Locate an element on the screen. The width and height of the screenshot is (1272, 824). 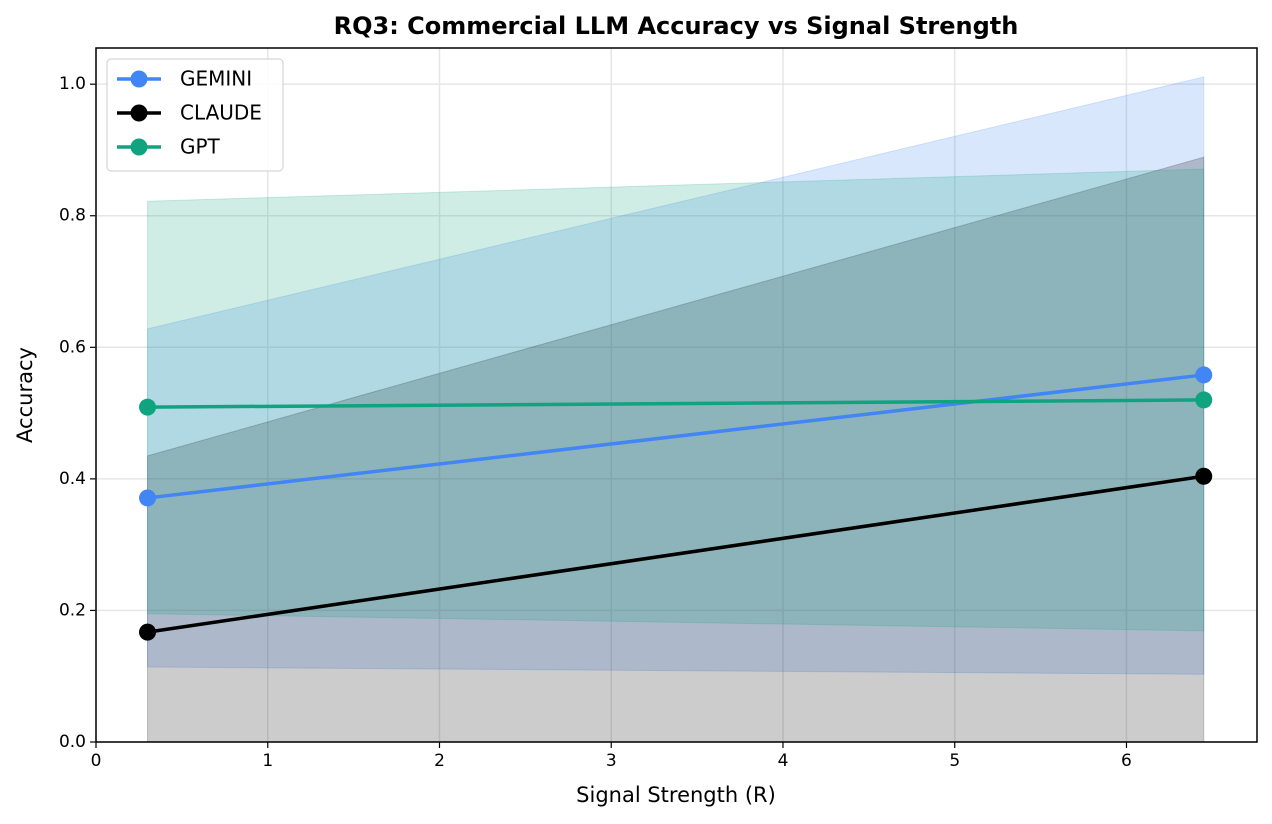
x-tick-label: 5 is located at coordinates (954, 761).